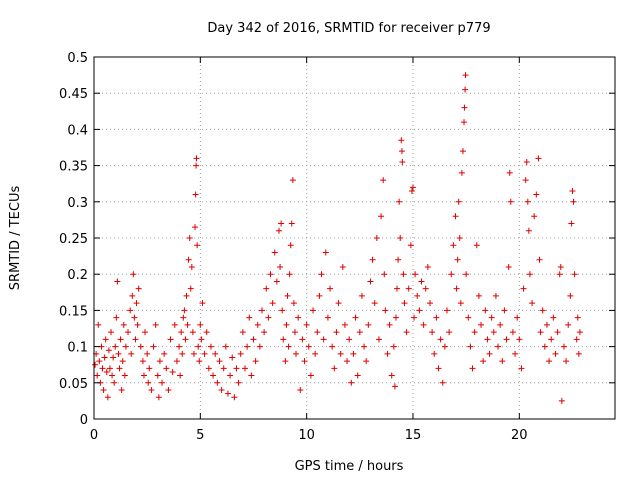 The height and width of the screenshot is (480, 640). I want to click on y-tick-label: 0.1, so click(77, 348).